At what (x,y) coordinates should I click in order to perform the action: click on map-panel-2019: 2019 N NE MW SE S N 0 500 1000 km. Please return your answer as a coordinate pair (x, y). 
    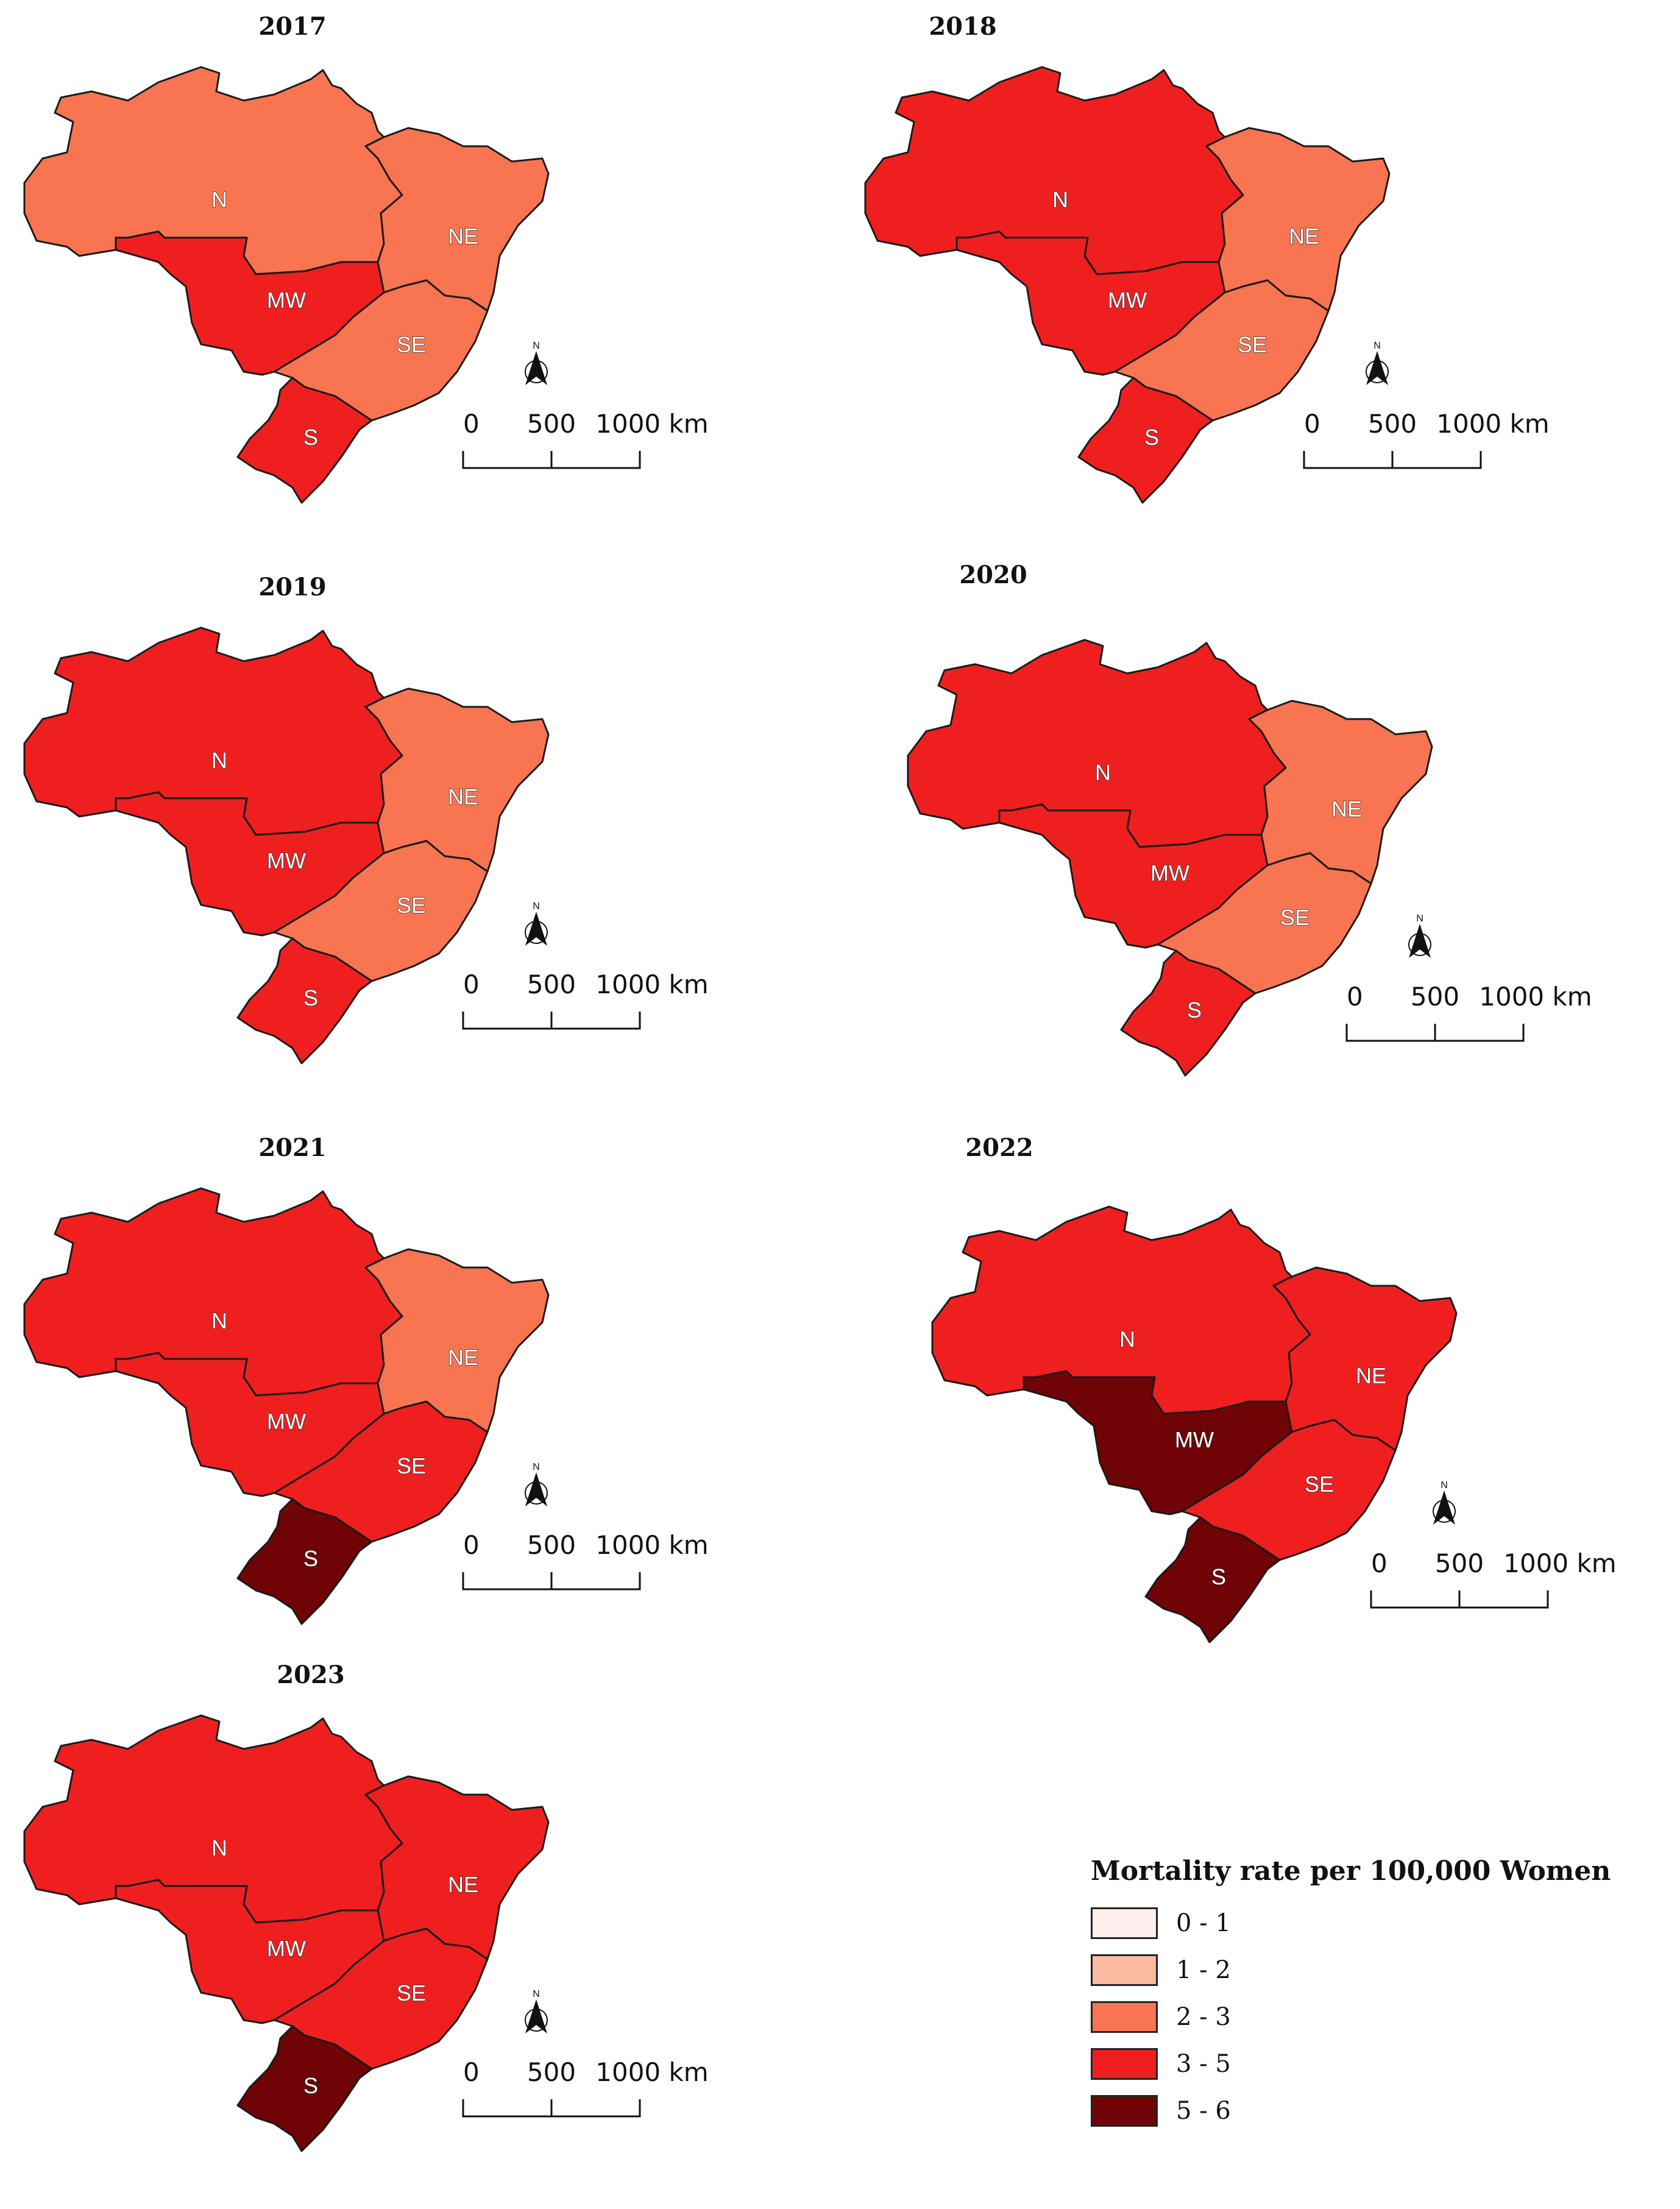
    Looking at the image, I should click on (396, 847).